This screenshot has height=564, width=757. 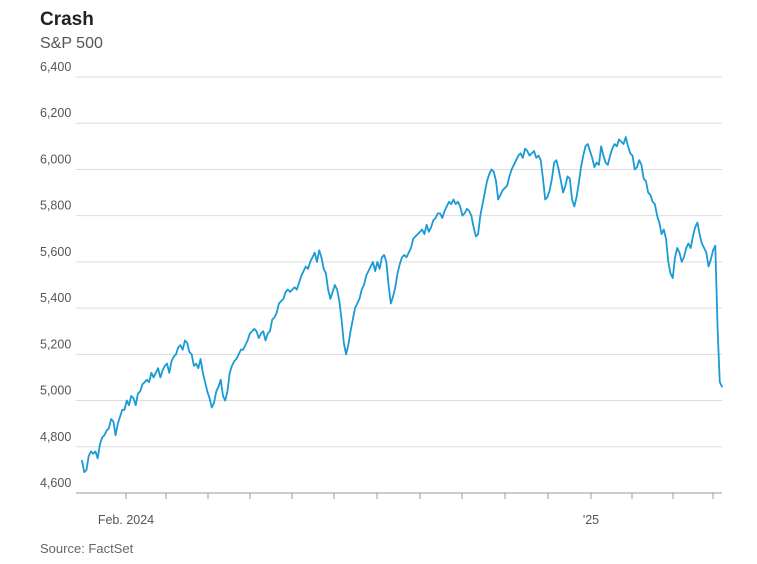 I want to click on chart-title: Crash, so click(x=67, y=19).